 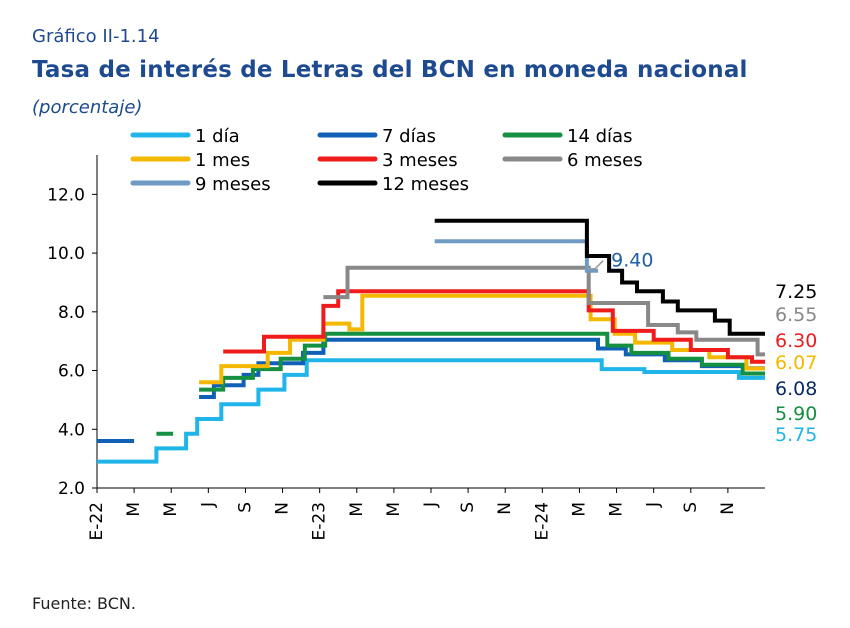 What do you see at coordinates (217, 136) in the screenshot?
I see `legend-label-0: 1 día` at bounding box center [217, 136].